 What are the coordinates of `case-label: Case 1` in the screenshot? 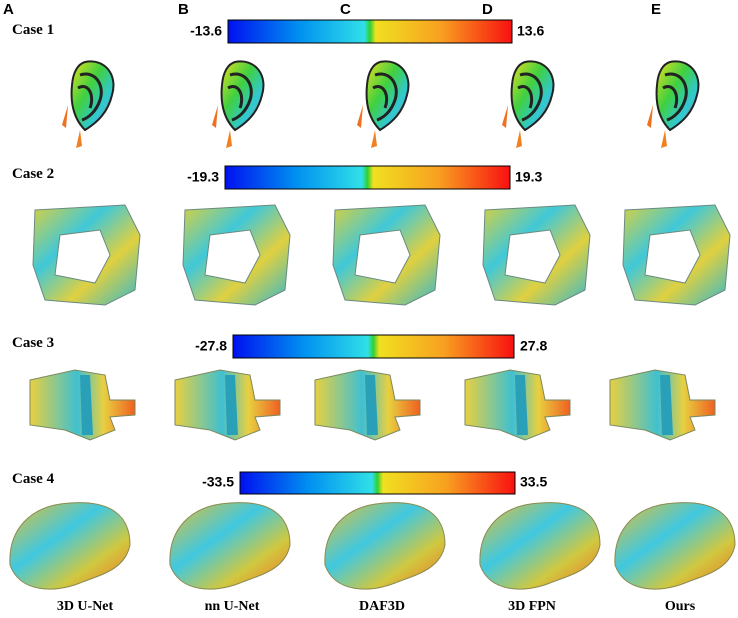 It's located at (33, 30).